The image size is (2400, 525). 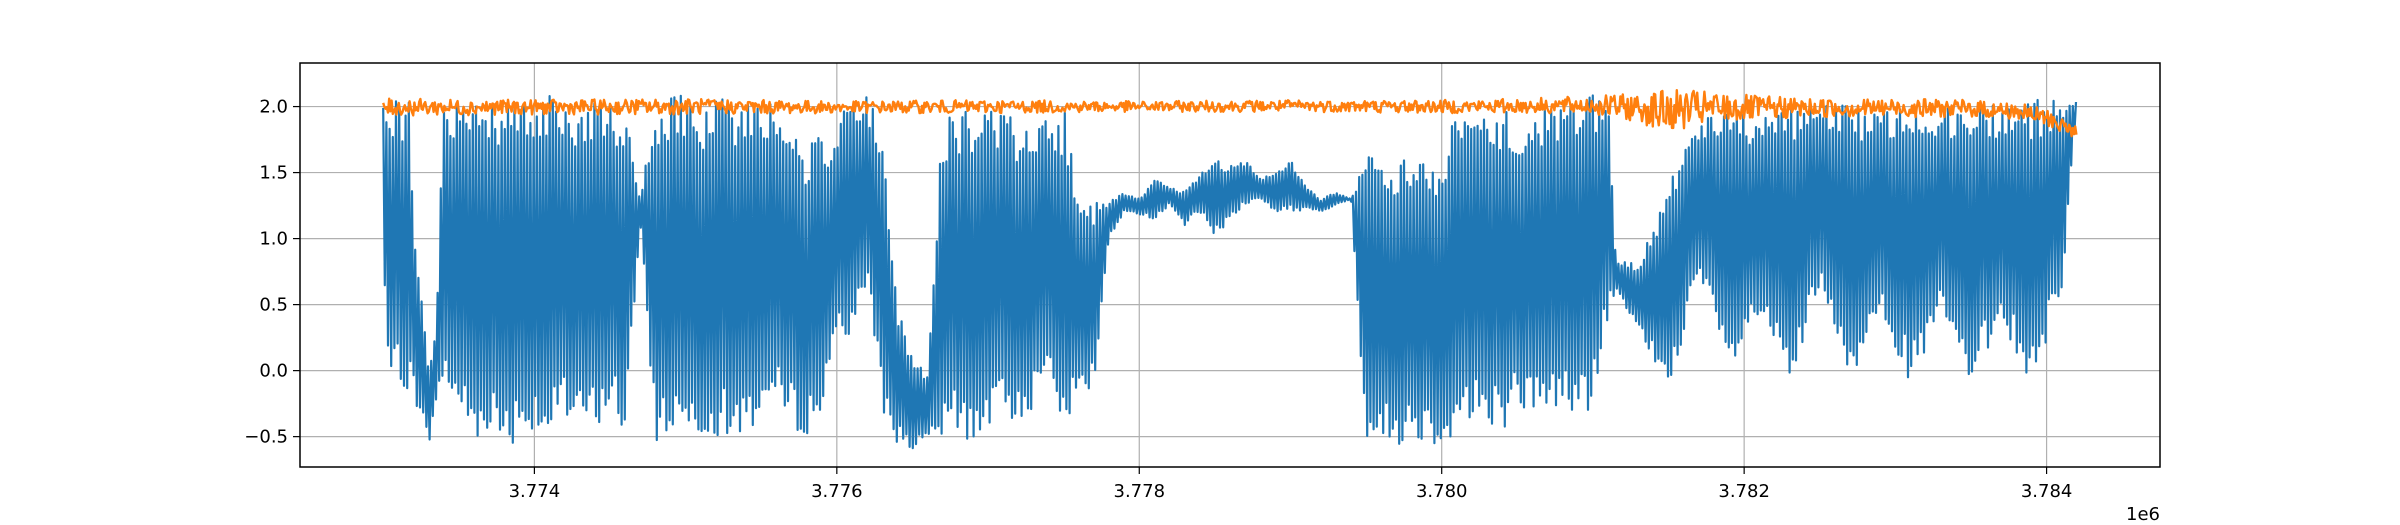 What do you see at coordinates (2047, 491) in the screenshot?
I see `x-tick-label: 3.784` at bounding box center [2047, 491].